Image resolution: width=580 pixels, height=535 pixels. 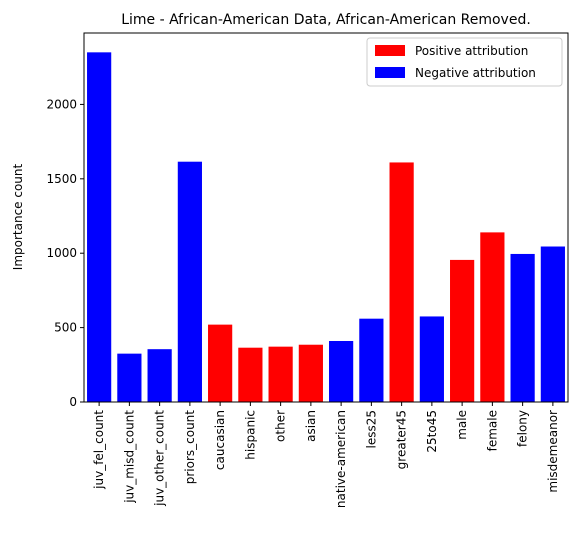 I want to click on bar-native-american, so click(x=341, y=371).